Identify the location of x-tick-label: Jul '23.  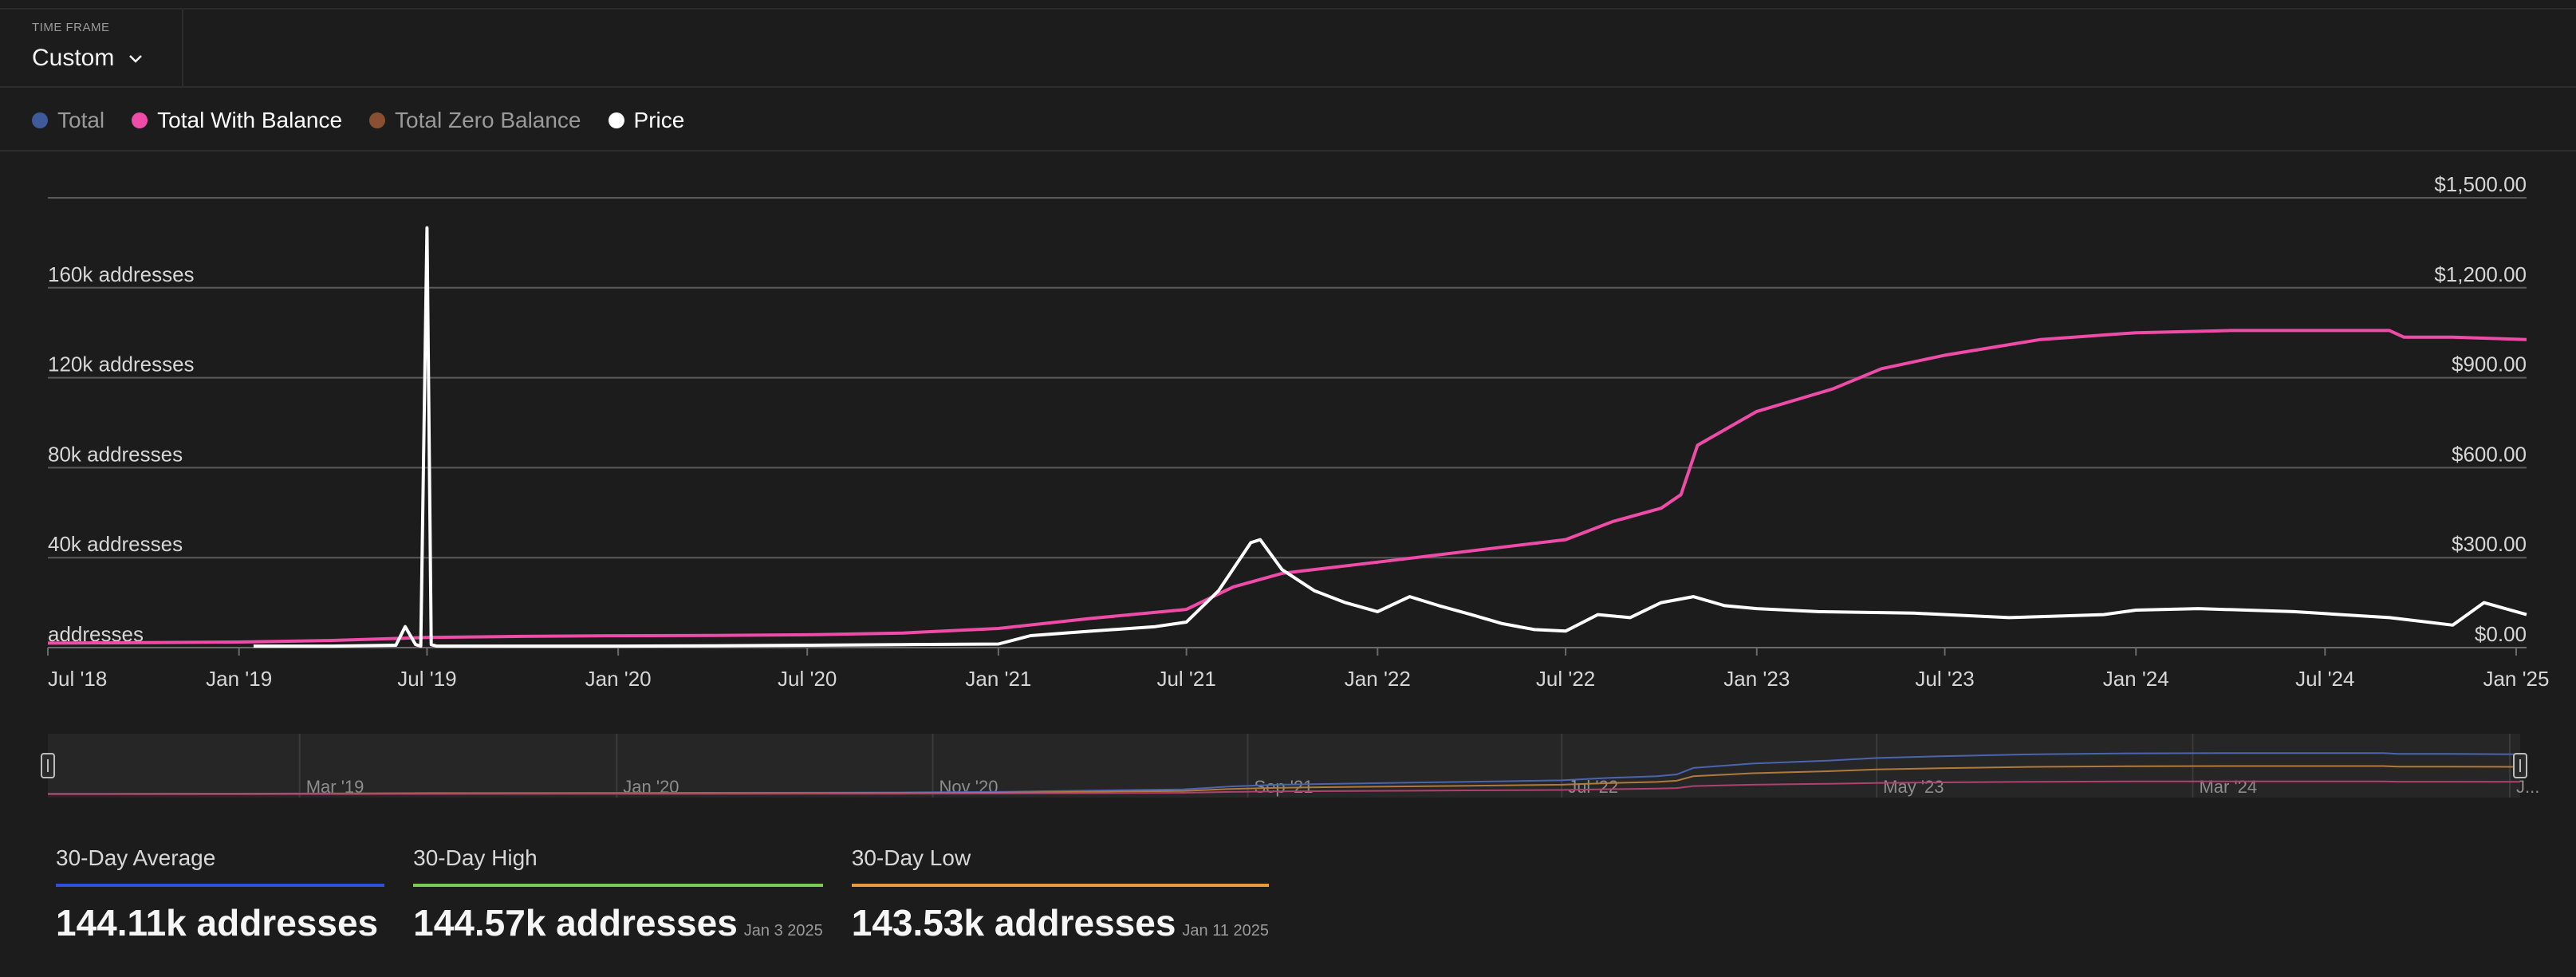
(1944, 679).